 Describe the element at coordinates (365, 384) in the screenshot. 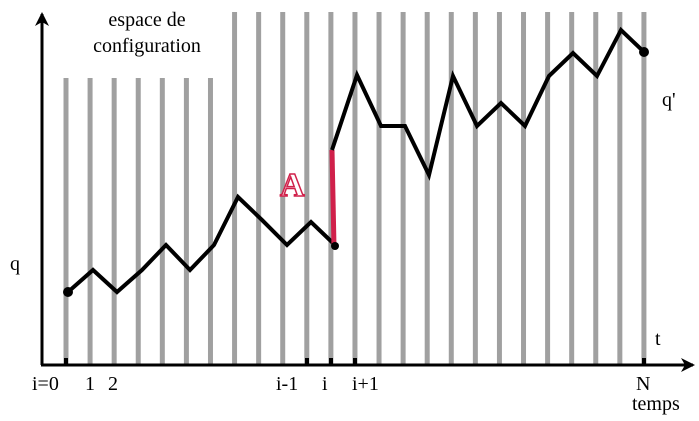

I see `tick-label: i+1` at that location.